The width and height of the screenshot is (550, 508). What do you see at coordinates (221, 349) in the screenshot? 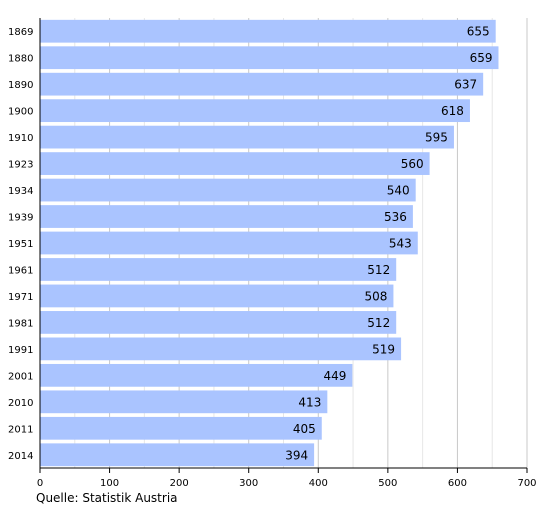
I see `bar-1991` at bounding box center [221, 349].